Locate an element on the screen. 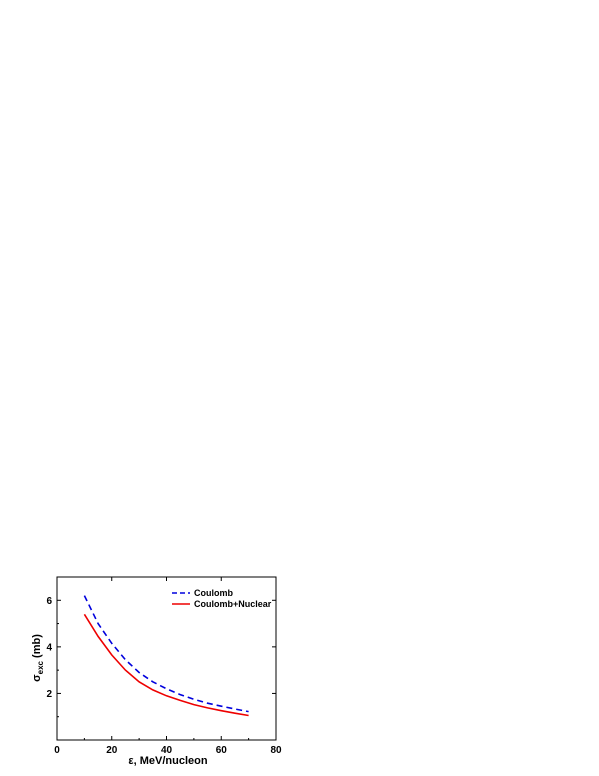  legend-label-1: Coulomb is located at coordinates (213, 593).